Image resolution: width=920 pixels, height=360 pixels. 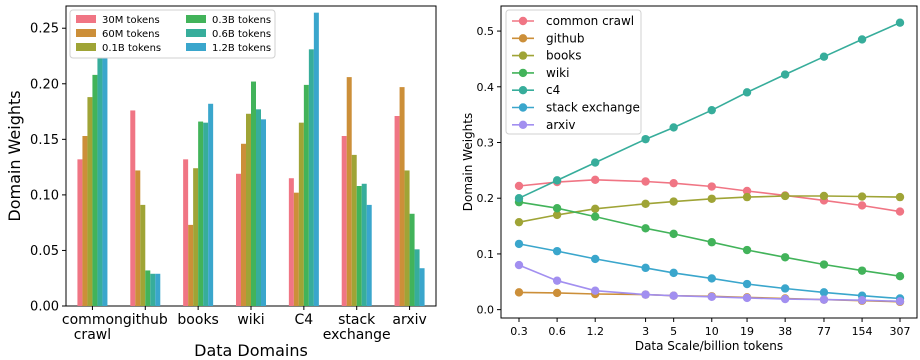 What do you see at coordinates (486, 143) in the screenshot?
I see `y-tick-label: 0.3` at bounding box center [486, 143].